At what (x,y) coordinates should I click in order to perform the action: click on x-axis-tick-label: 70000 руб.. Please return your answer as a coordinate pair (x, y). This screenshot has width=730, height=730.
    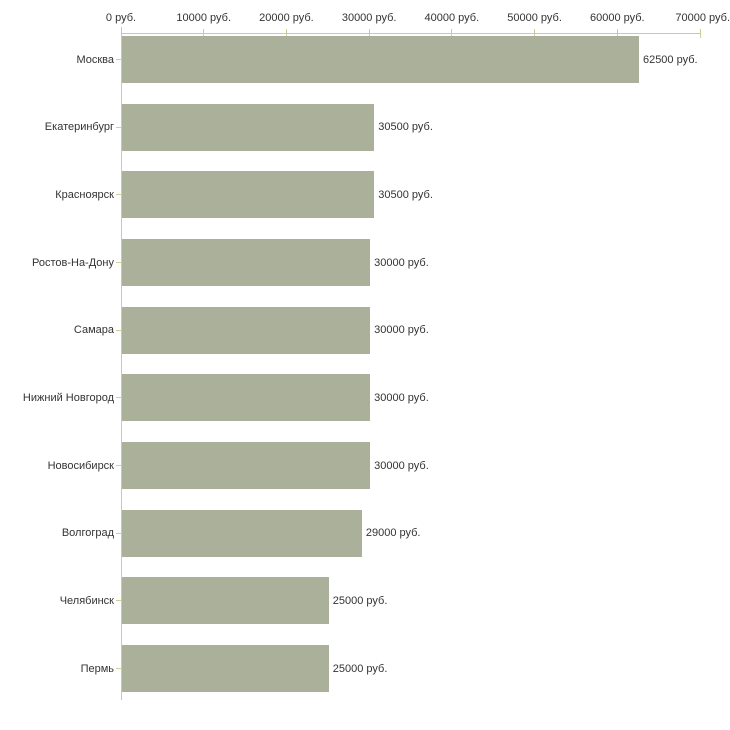
    Looking at the image, I should click on (702, 18).